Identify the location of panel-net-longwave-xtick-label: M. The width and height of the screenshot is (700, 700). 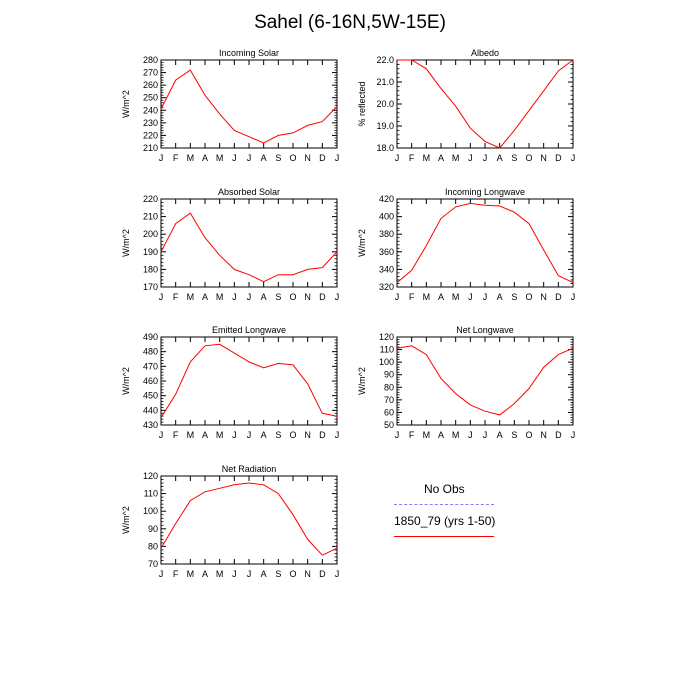
(427, 435).